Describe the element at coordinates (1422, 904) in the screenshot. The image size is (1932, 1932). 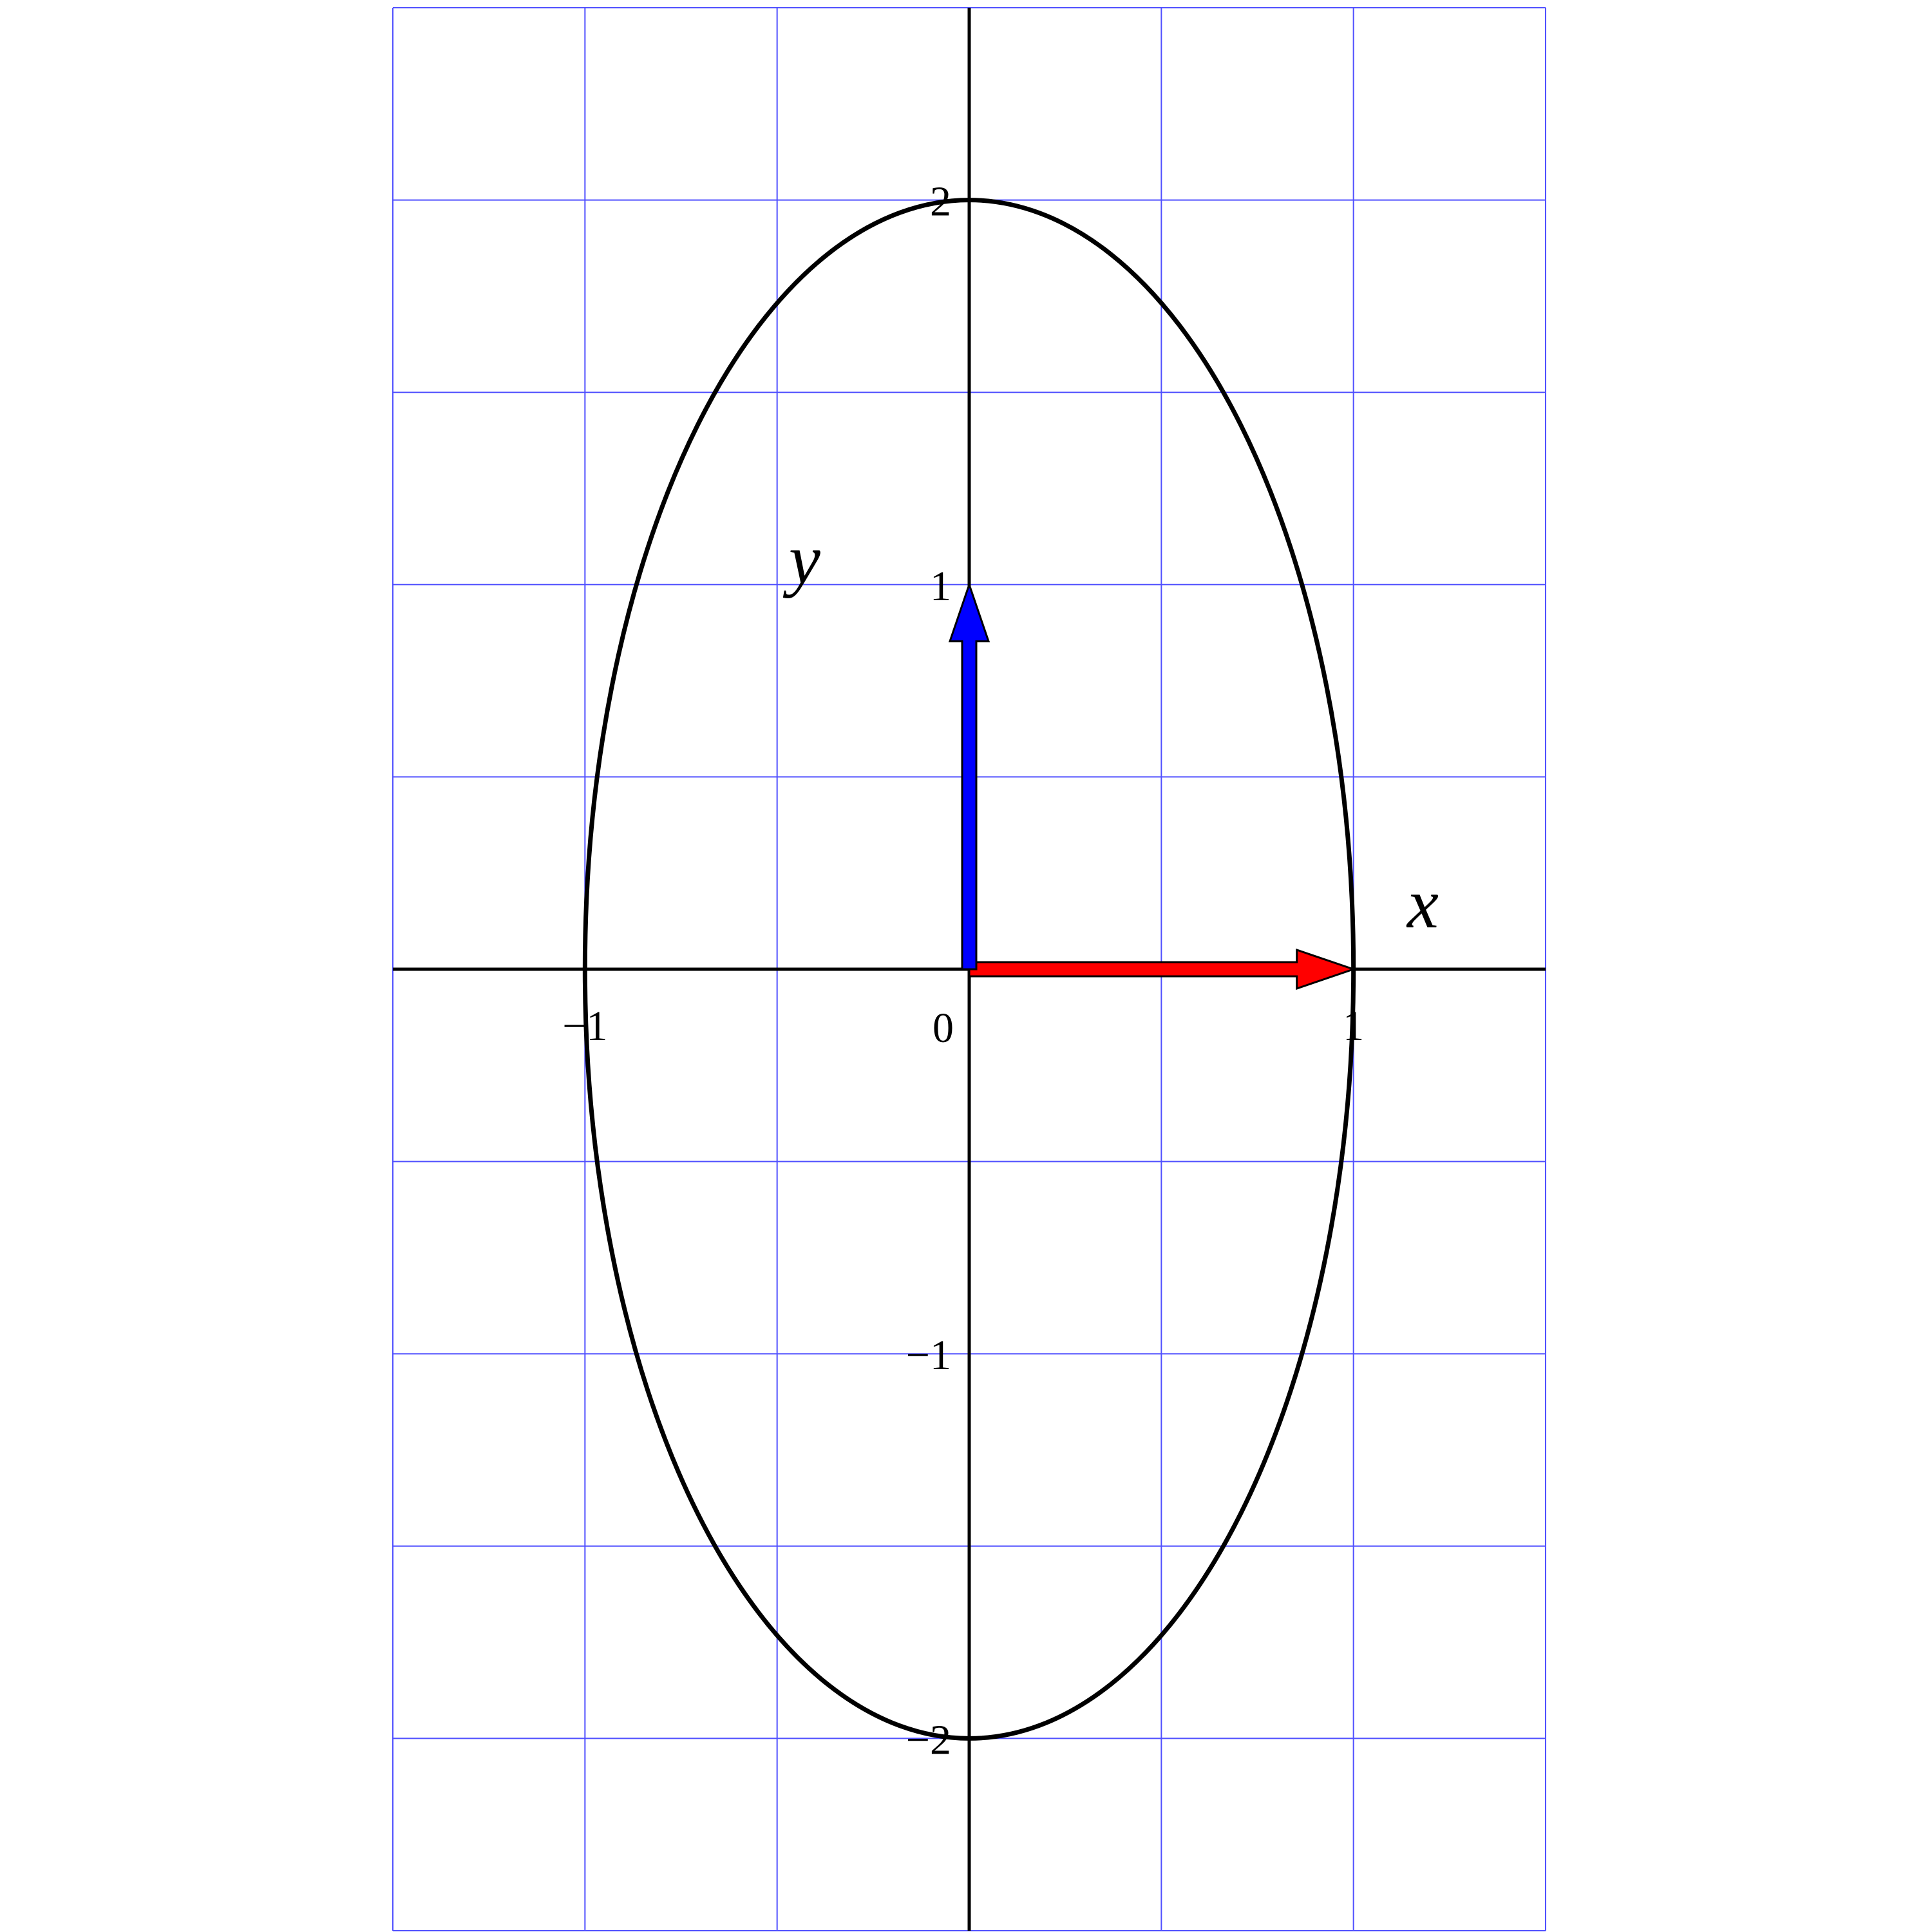
I see `x-axis-label: x` at that location.